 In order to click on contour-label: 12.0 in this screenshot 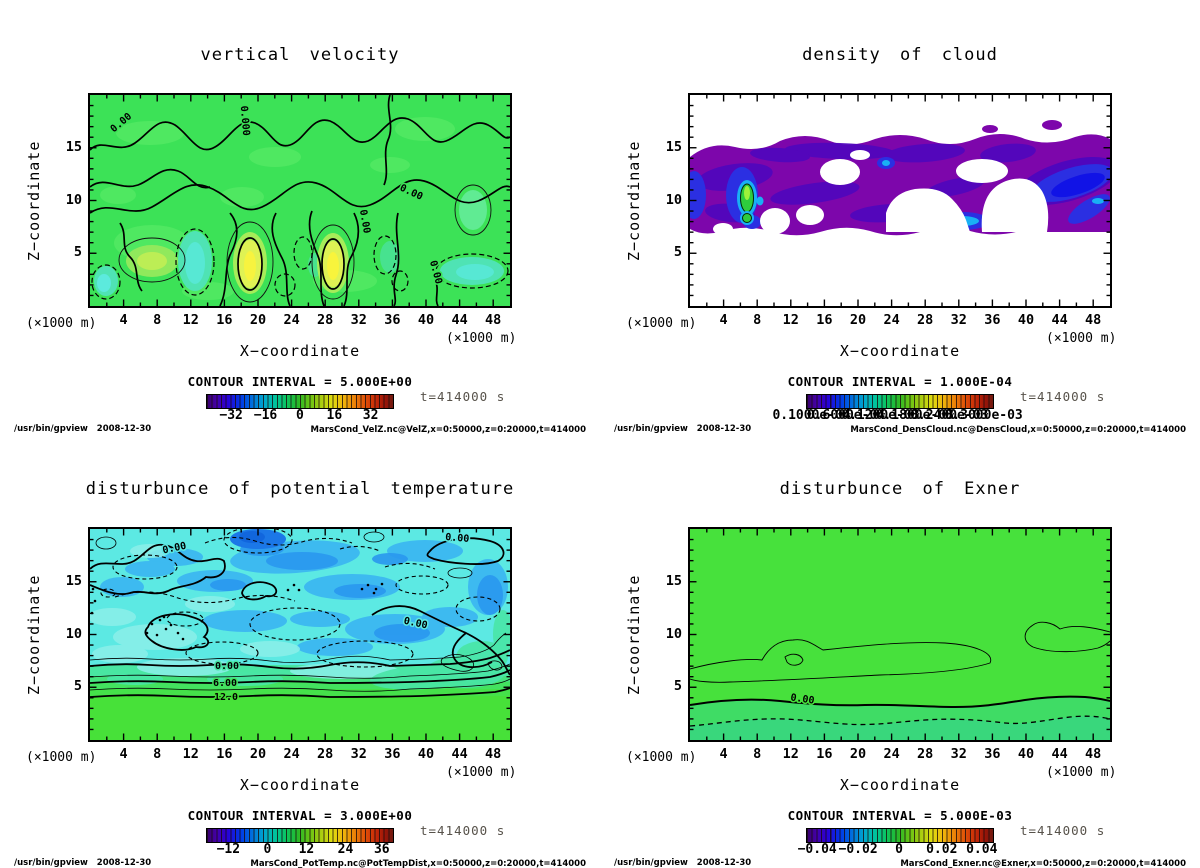, I will do `click(226, 697)`.